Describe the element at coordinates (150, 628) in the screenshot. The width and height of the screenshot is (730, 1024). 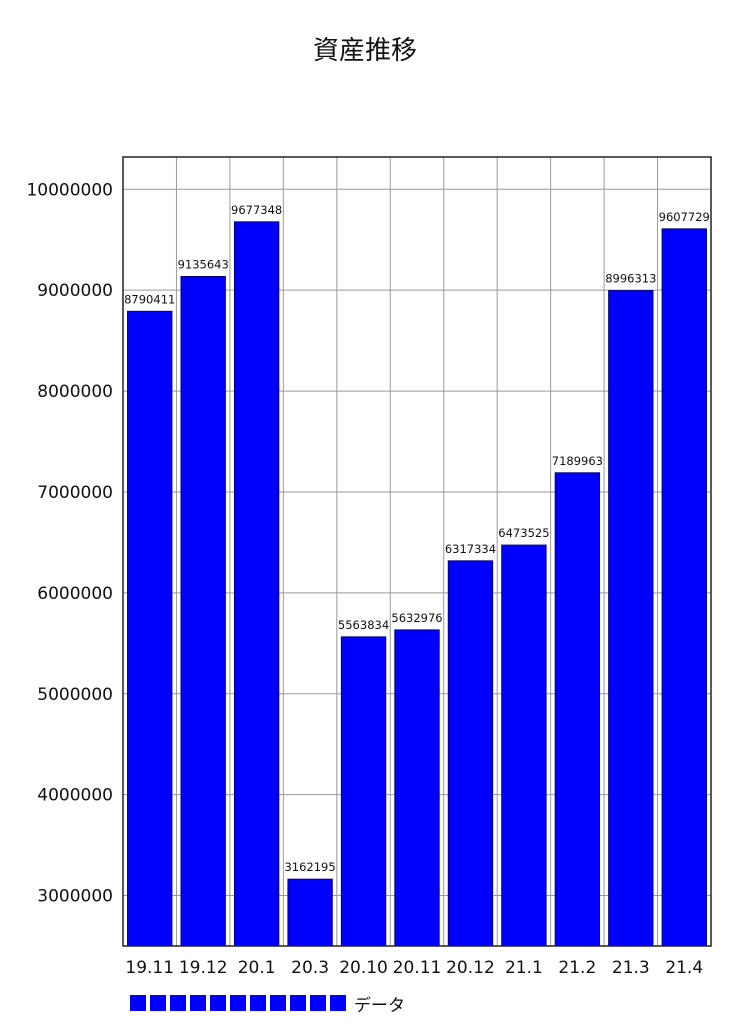
I see `bar-19.11` at that location.